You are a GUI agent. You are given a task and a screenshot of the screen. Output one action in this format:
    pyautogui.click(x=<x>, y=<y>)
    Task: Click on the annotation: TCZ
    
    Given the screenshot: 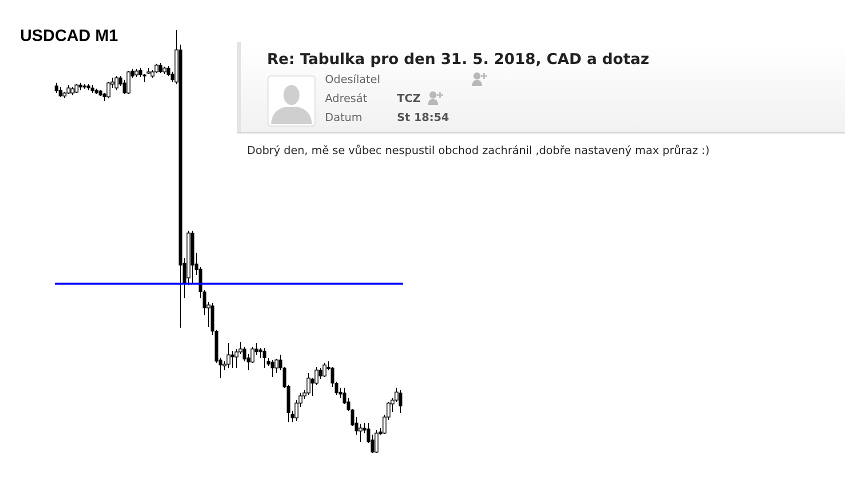 What is the action you would take?
    pyautogui.click(x=409, y=98)
    